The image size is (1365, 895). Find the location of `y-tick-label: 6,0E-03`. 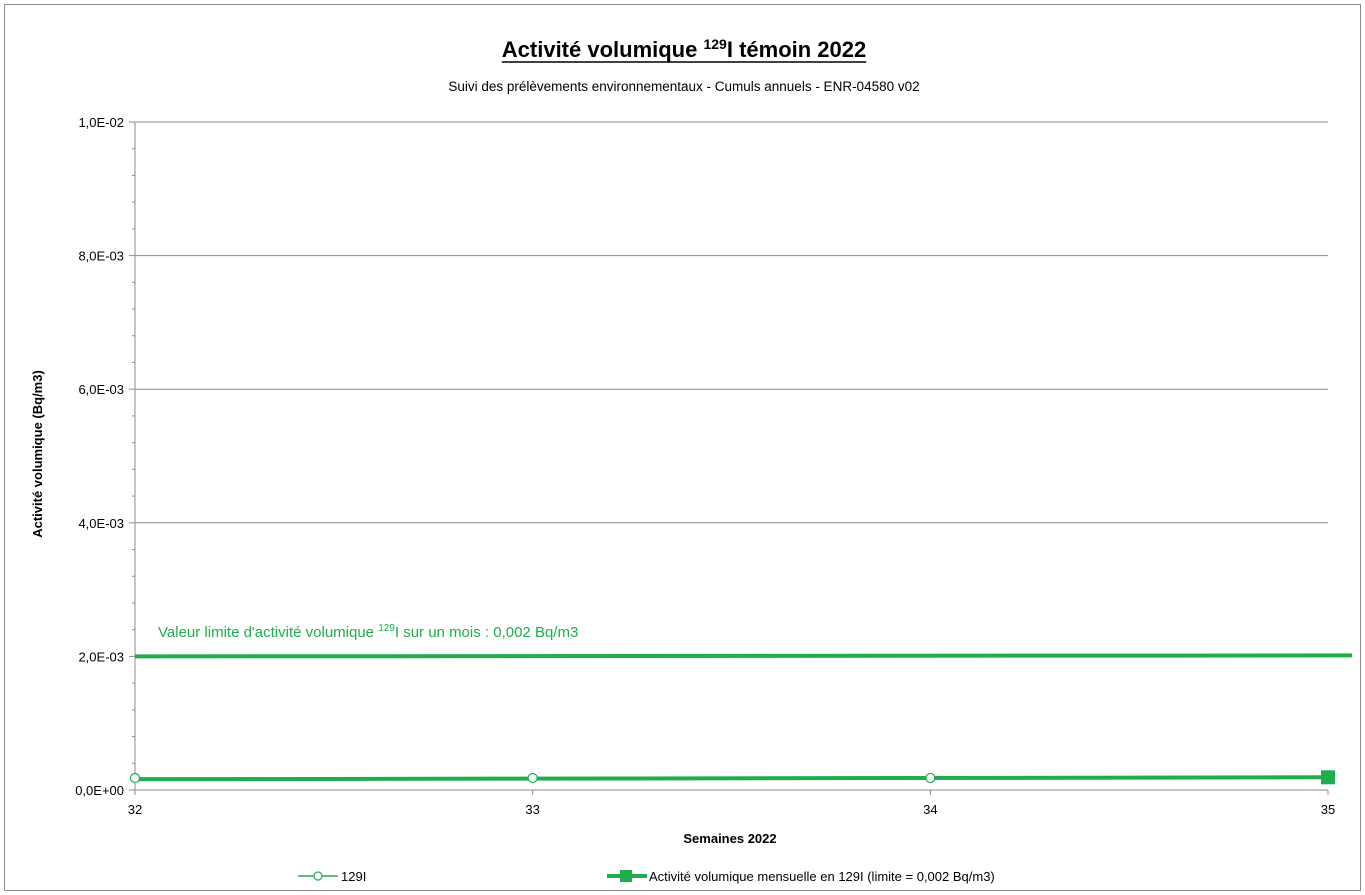

y-tick-label: 6,0E-03 is located at coordinates (101, 389).